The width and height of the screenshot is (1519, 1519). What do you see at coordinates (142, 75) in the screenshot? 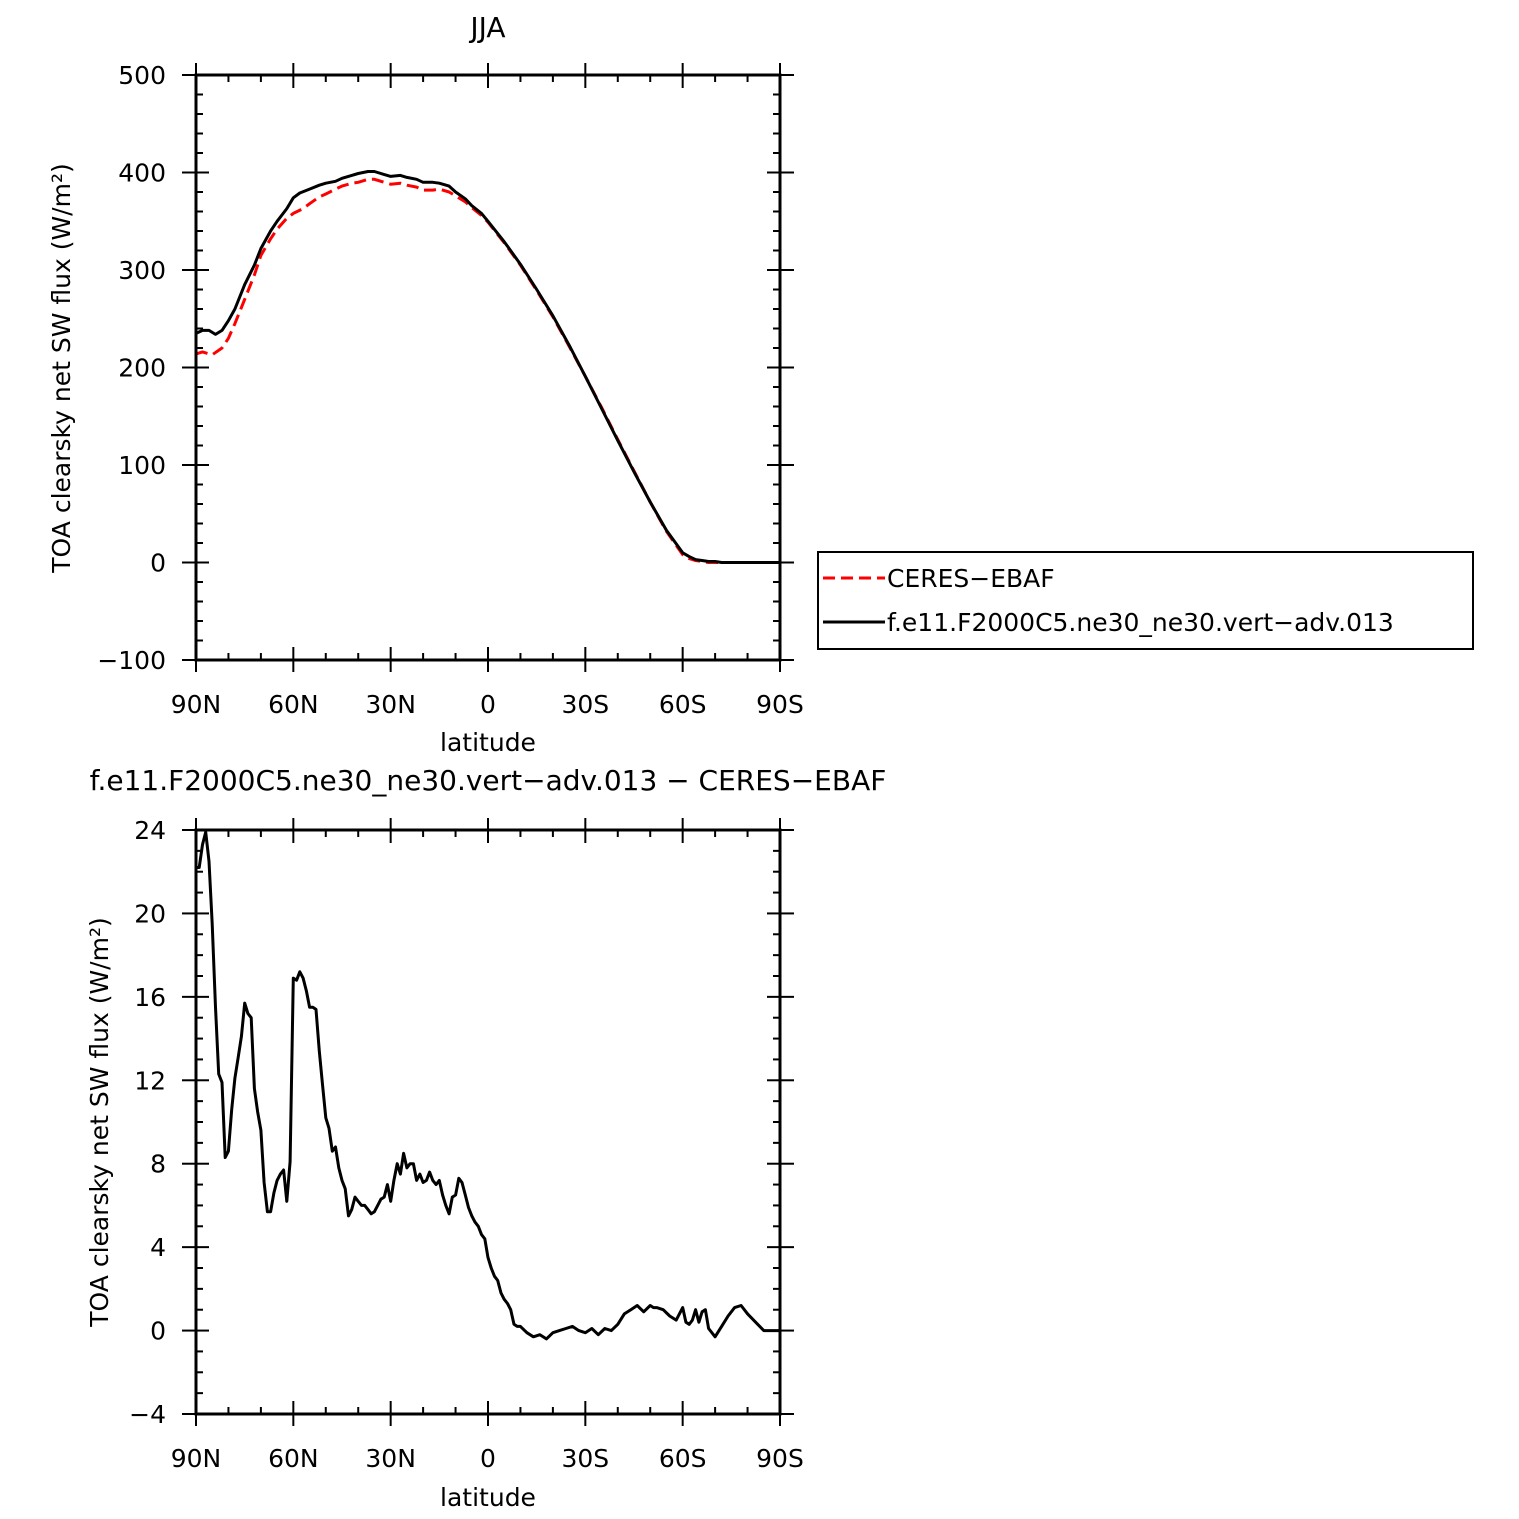
I see `top-y-tick-label: 500` at bounding box center [142, 75].